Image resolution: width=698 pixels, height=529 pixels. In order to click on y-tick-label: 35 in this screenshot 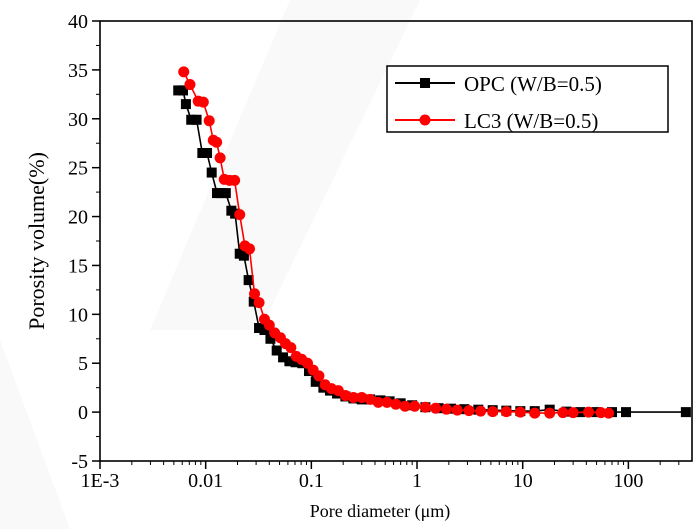, I will do `click(78, 71)`.